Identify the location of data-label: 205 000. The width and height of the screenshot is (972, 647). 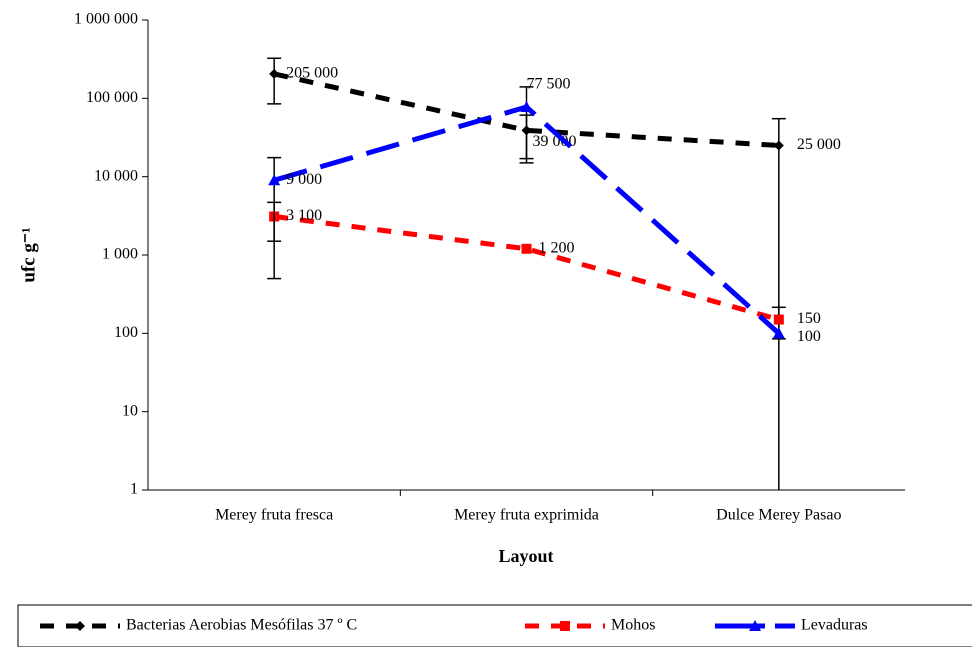
(312, 73).